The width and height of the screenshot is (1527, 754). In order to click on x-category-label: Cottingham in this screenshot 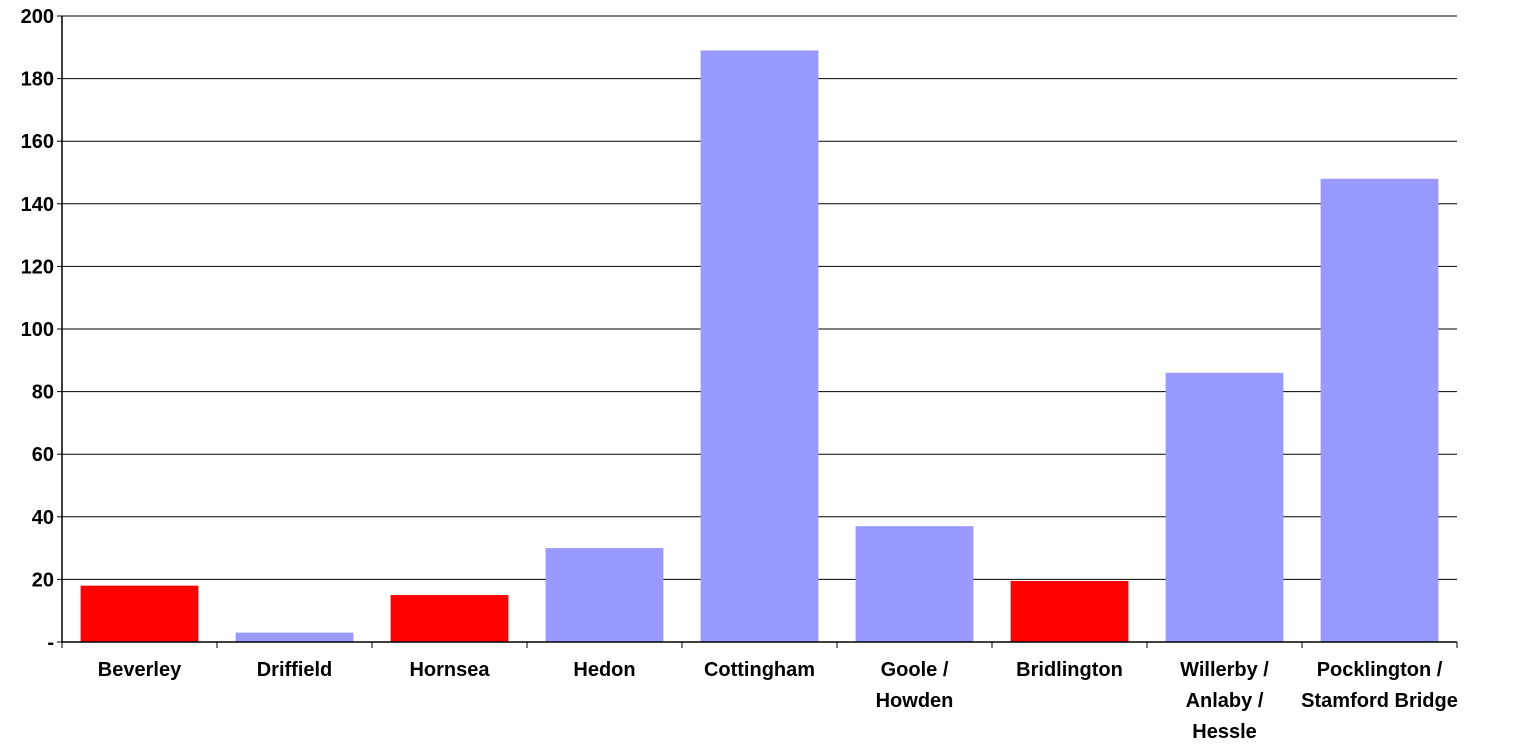, I will do `click(759, 670)`.